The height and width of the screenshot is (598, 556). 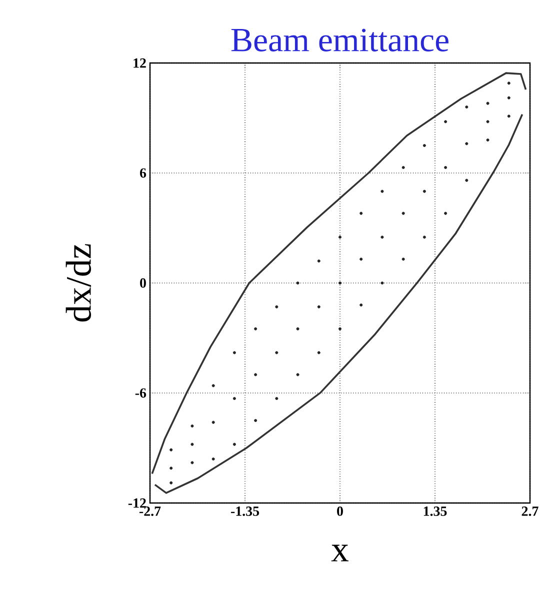 I want to click on x-tick-label: -1.35, so click(x=245, y=511).